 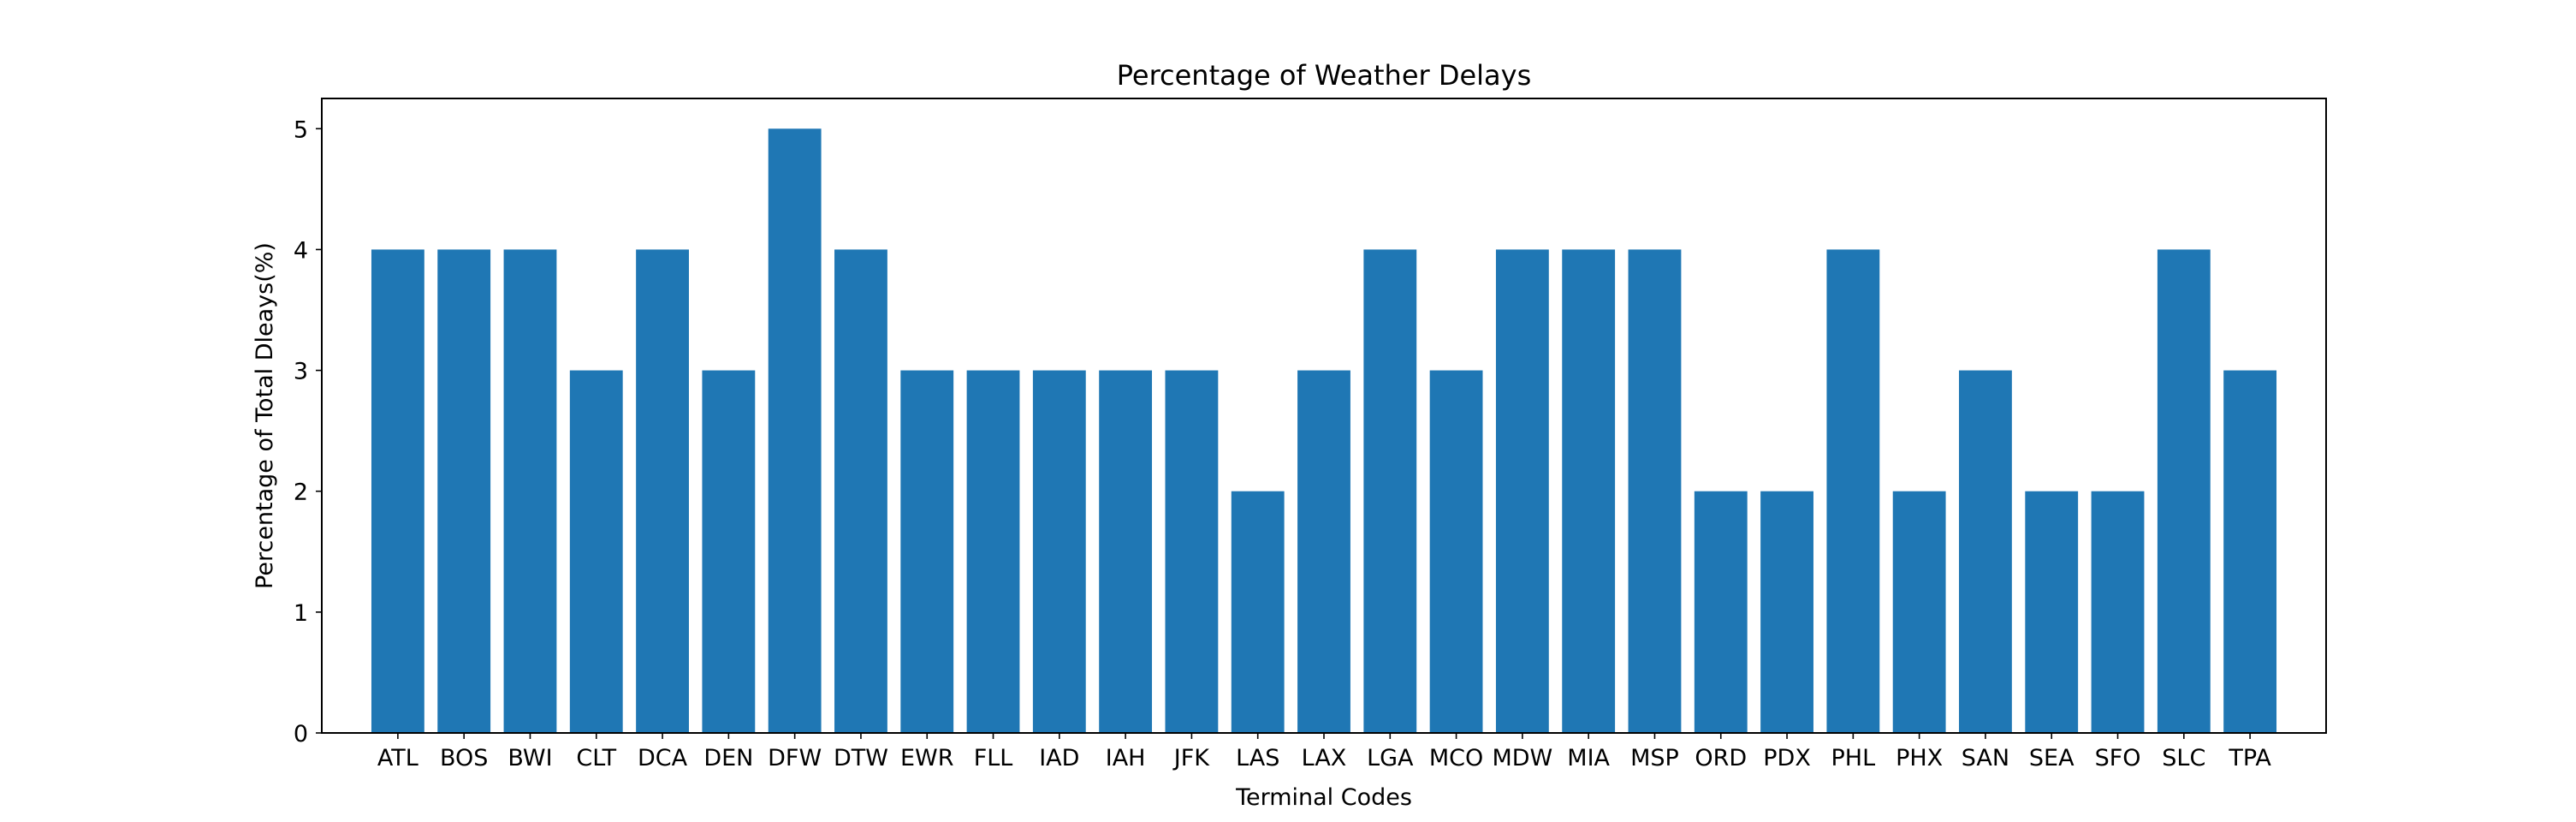 I want to click on bar-phl, so click(x=1853, y=491).